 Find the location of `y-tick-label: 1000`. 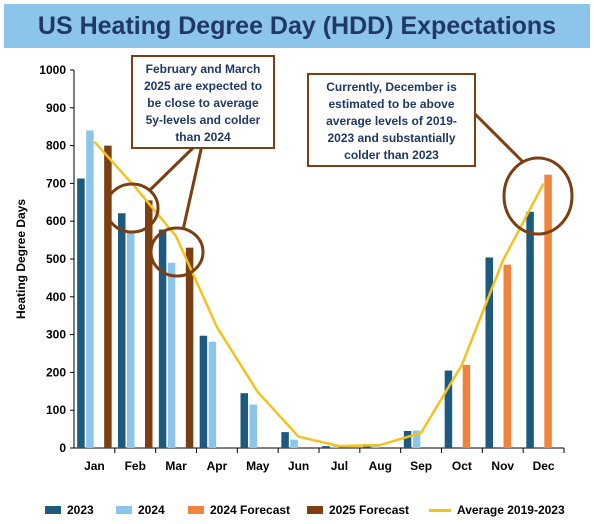

y-tick-label: 1000 is located at coordinates (52, 70).